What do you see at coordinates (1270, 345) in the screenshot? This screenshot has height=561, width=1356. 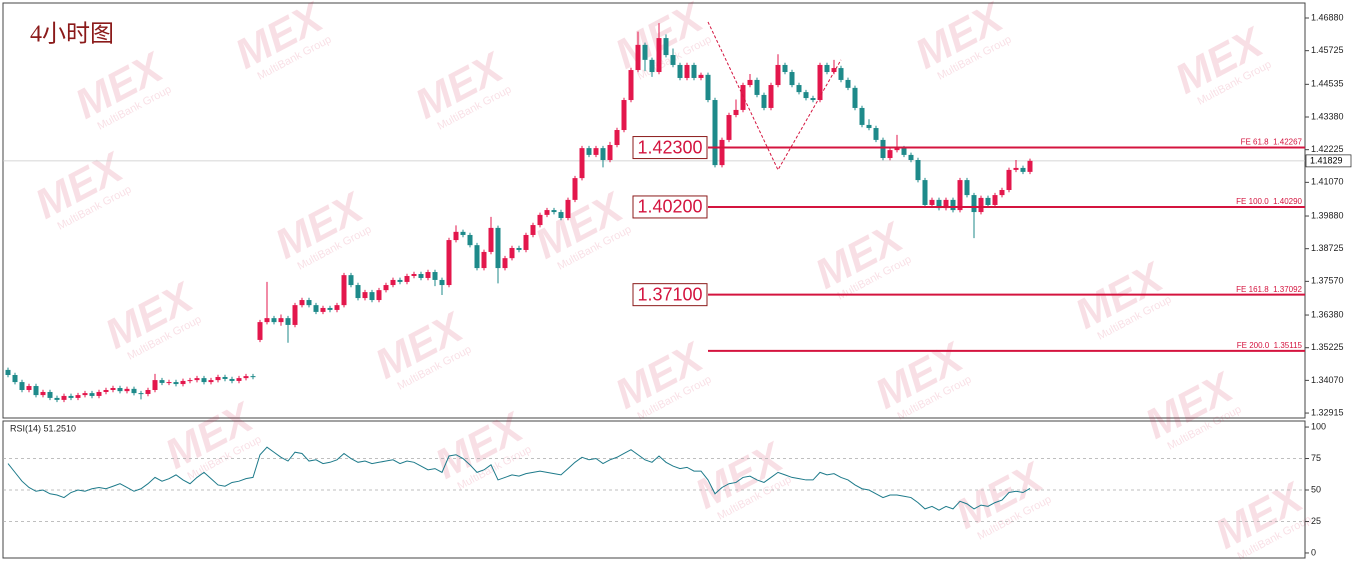 I see `level-note: FE 200.0 1.35115` at bounding box center [1270, 345].